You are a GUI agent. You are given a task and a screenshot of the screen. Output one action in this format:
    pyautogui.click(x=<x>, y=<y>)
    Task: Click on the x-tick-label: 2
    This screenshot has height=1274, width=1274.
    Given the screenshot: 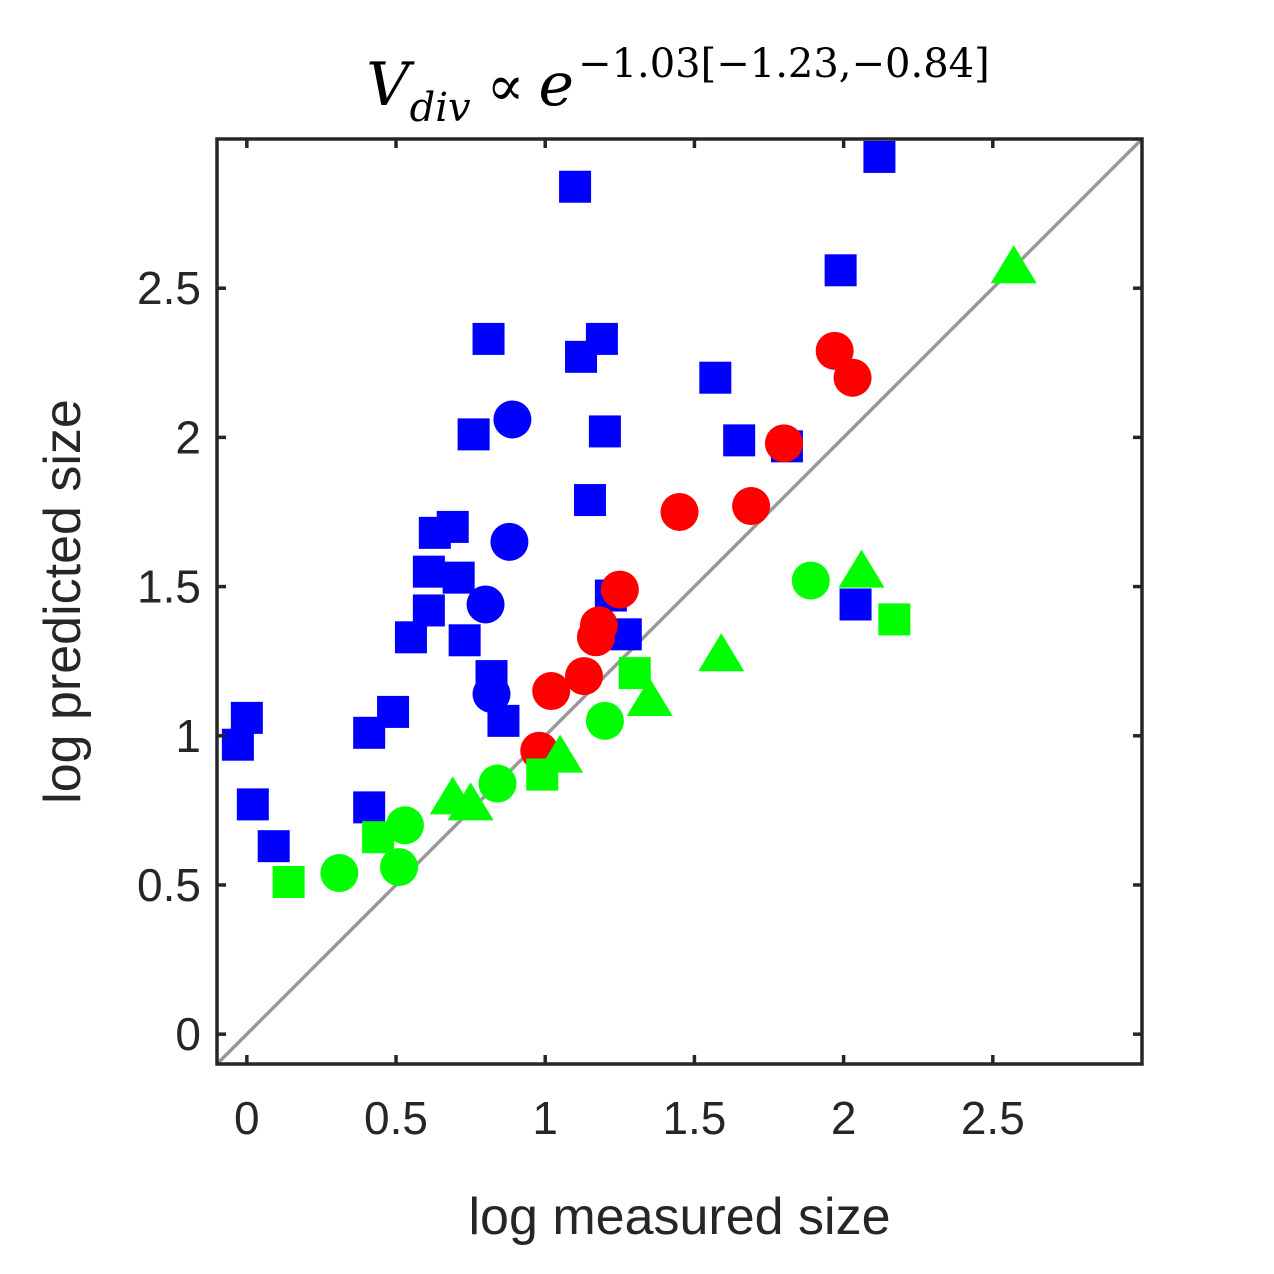 What is the action you would take?
    pyautogui.click(x=844, y=1118)
    